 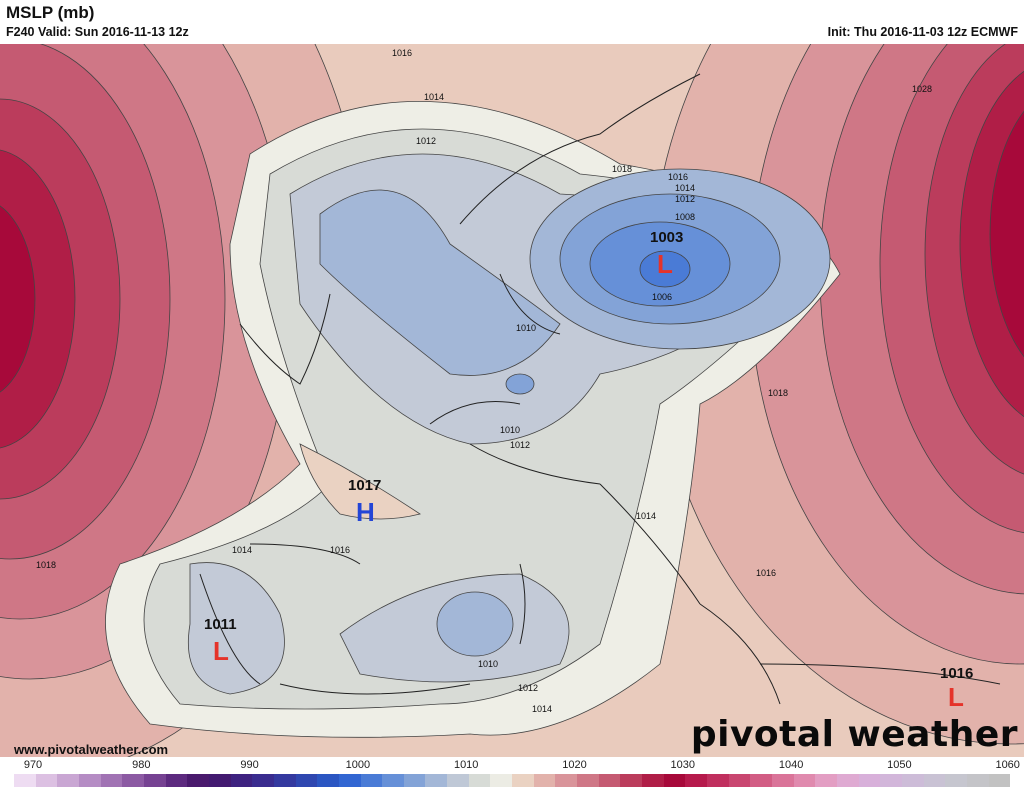 What do you see at coordinates (365, 512) in the screenshot?
I see `high-marker: H` at bounding box center [365, 512].